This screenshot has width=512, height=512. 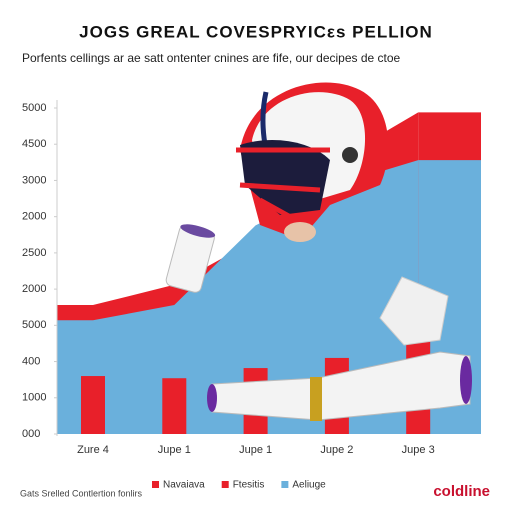 I want to click on legend-label: Navaiava, so click(x=184, y=485).